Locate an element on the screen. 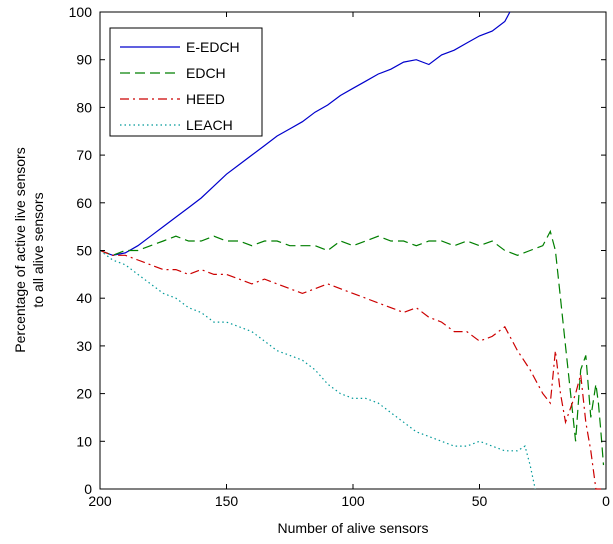  x-tick-label: 0 is located at coordinates (606, 501).